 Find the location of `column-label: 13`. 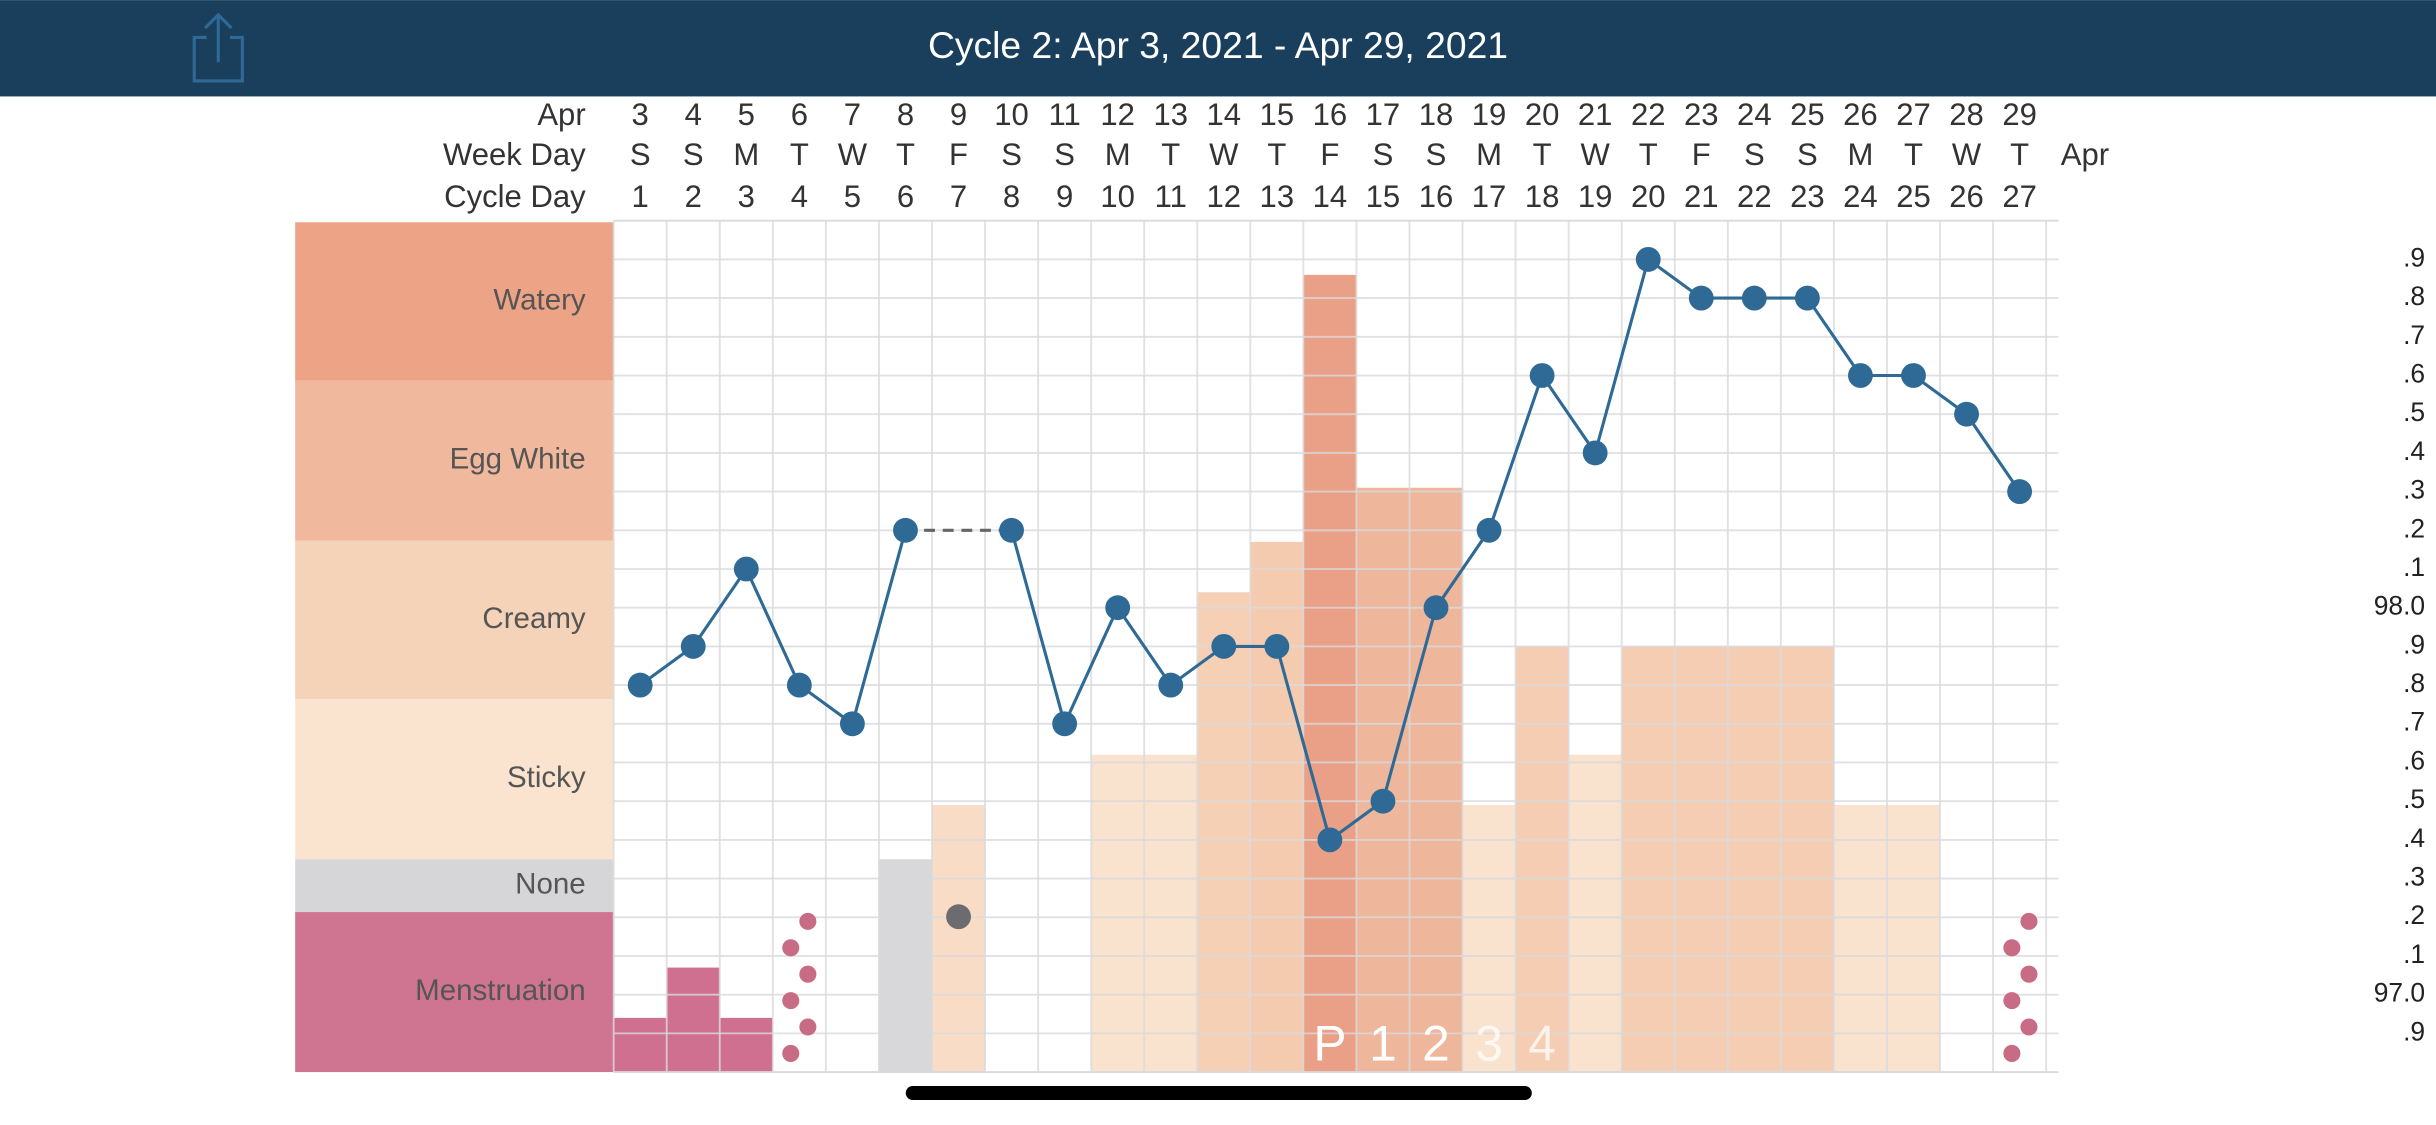

column-label: 13 is located at coordinates (1170, 114).